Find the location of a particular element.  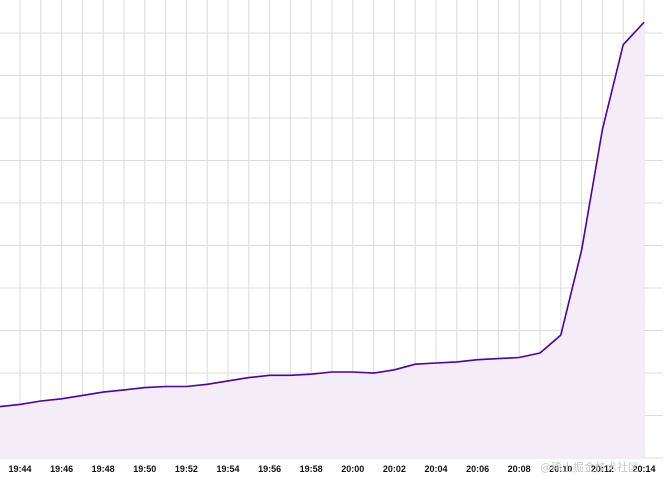

x-tick-label: 20:12 is located at coordinates (602, 469).